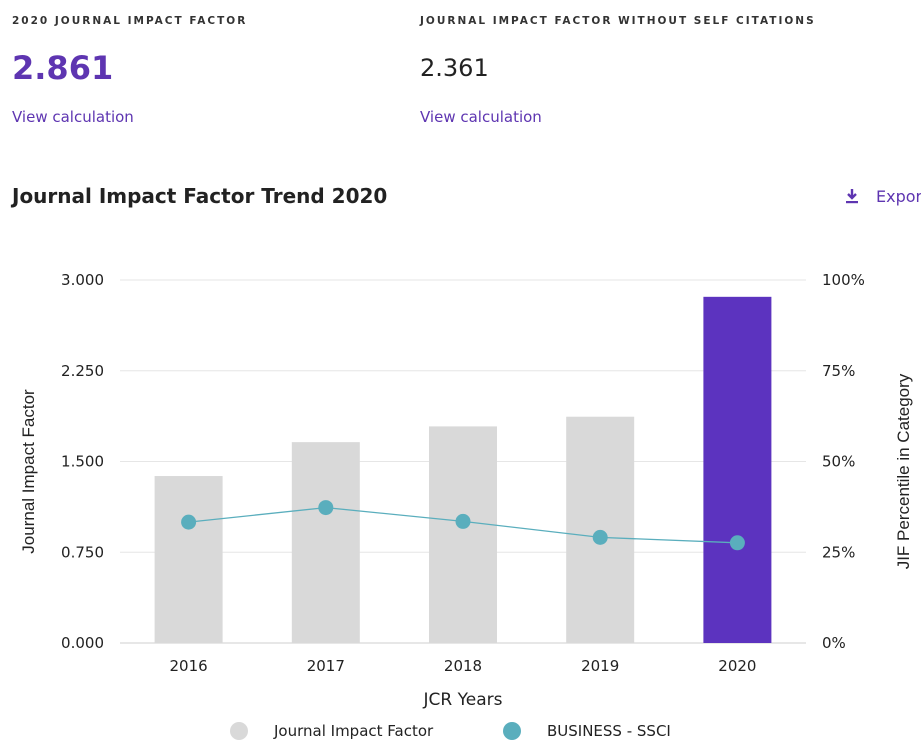 The image size is (921, 750). What do you see at coordinates (239, 731) in the screenshot?
I see `legend-swatch-jif` at bounding box center [239, 731].